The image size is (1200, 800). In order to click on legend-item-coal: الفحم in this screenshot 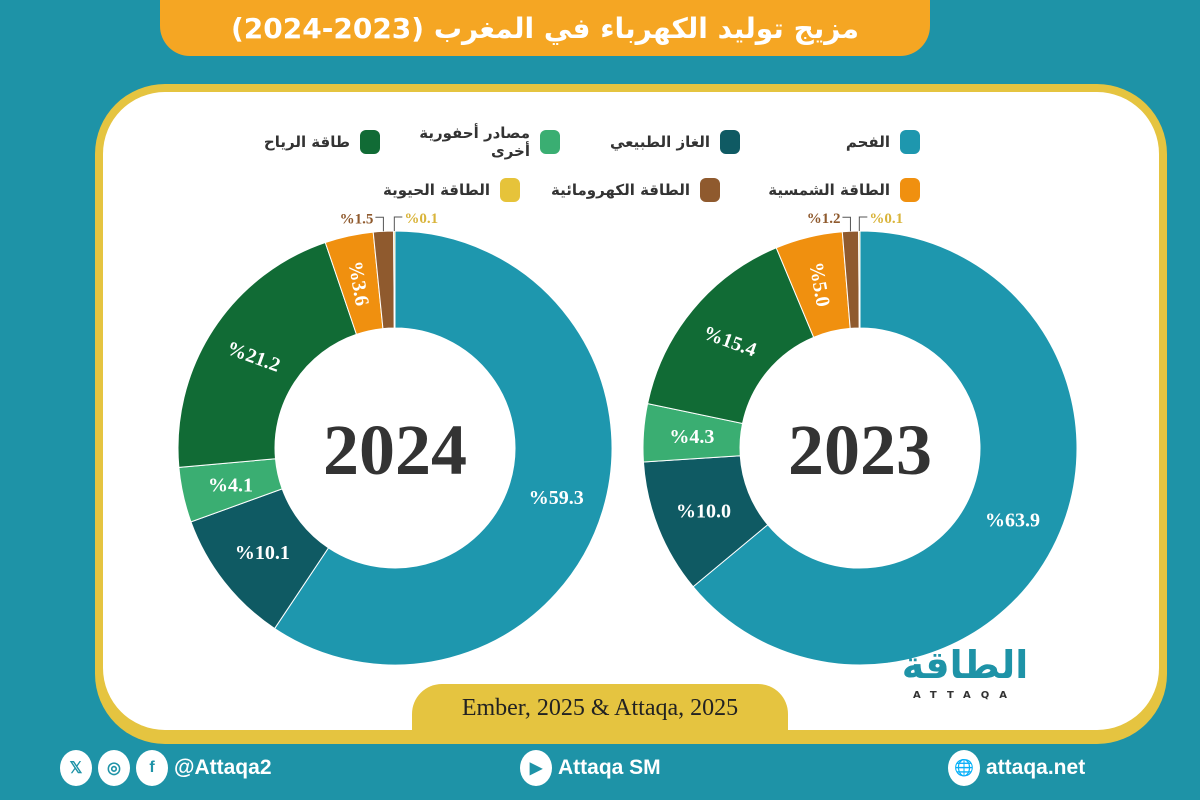, I will do `click(830, 142)`.